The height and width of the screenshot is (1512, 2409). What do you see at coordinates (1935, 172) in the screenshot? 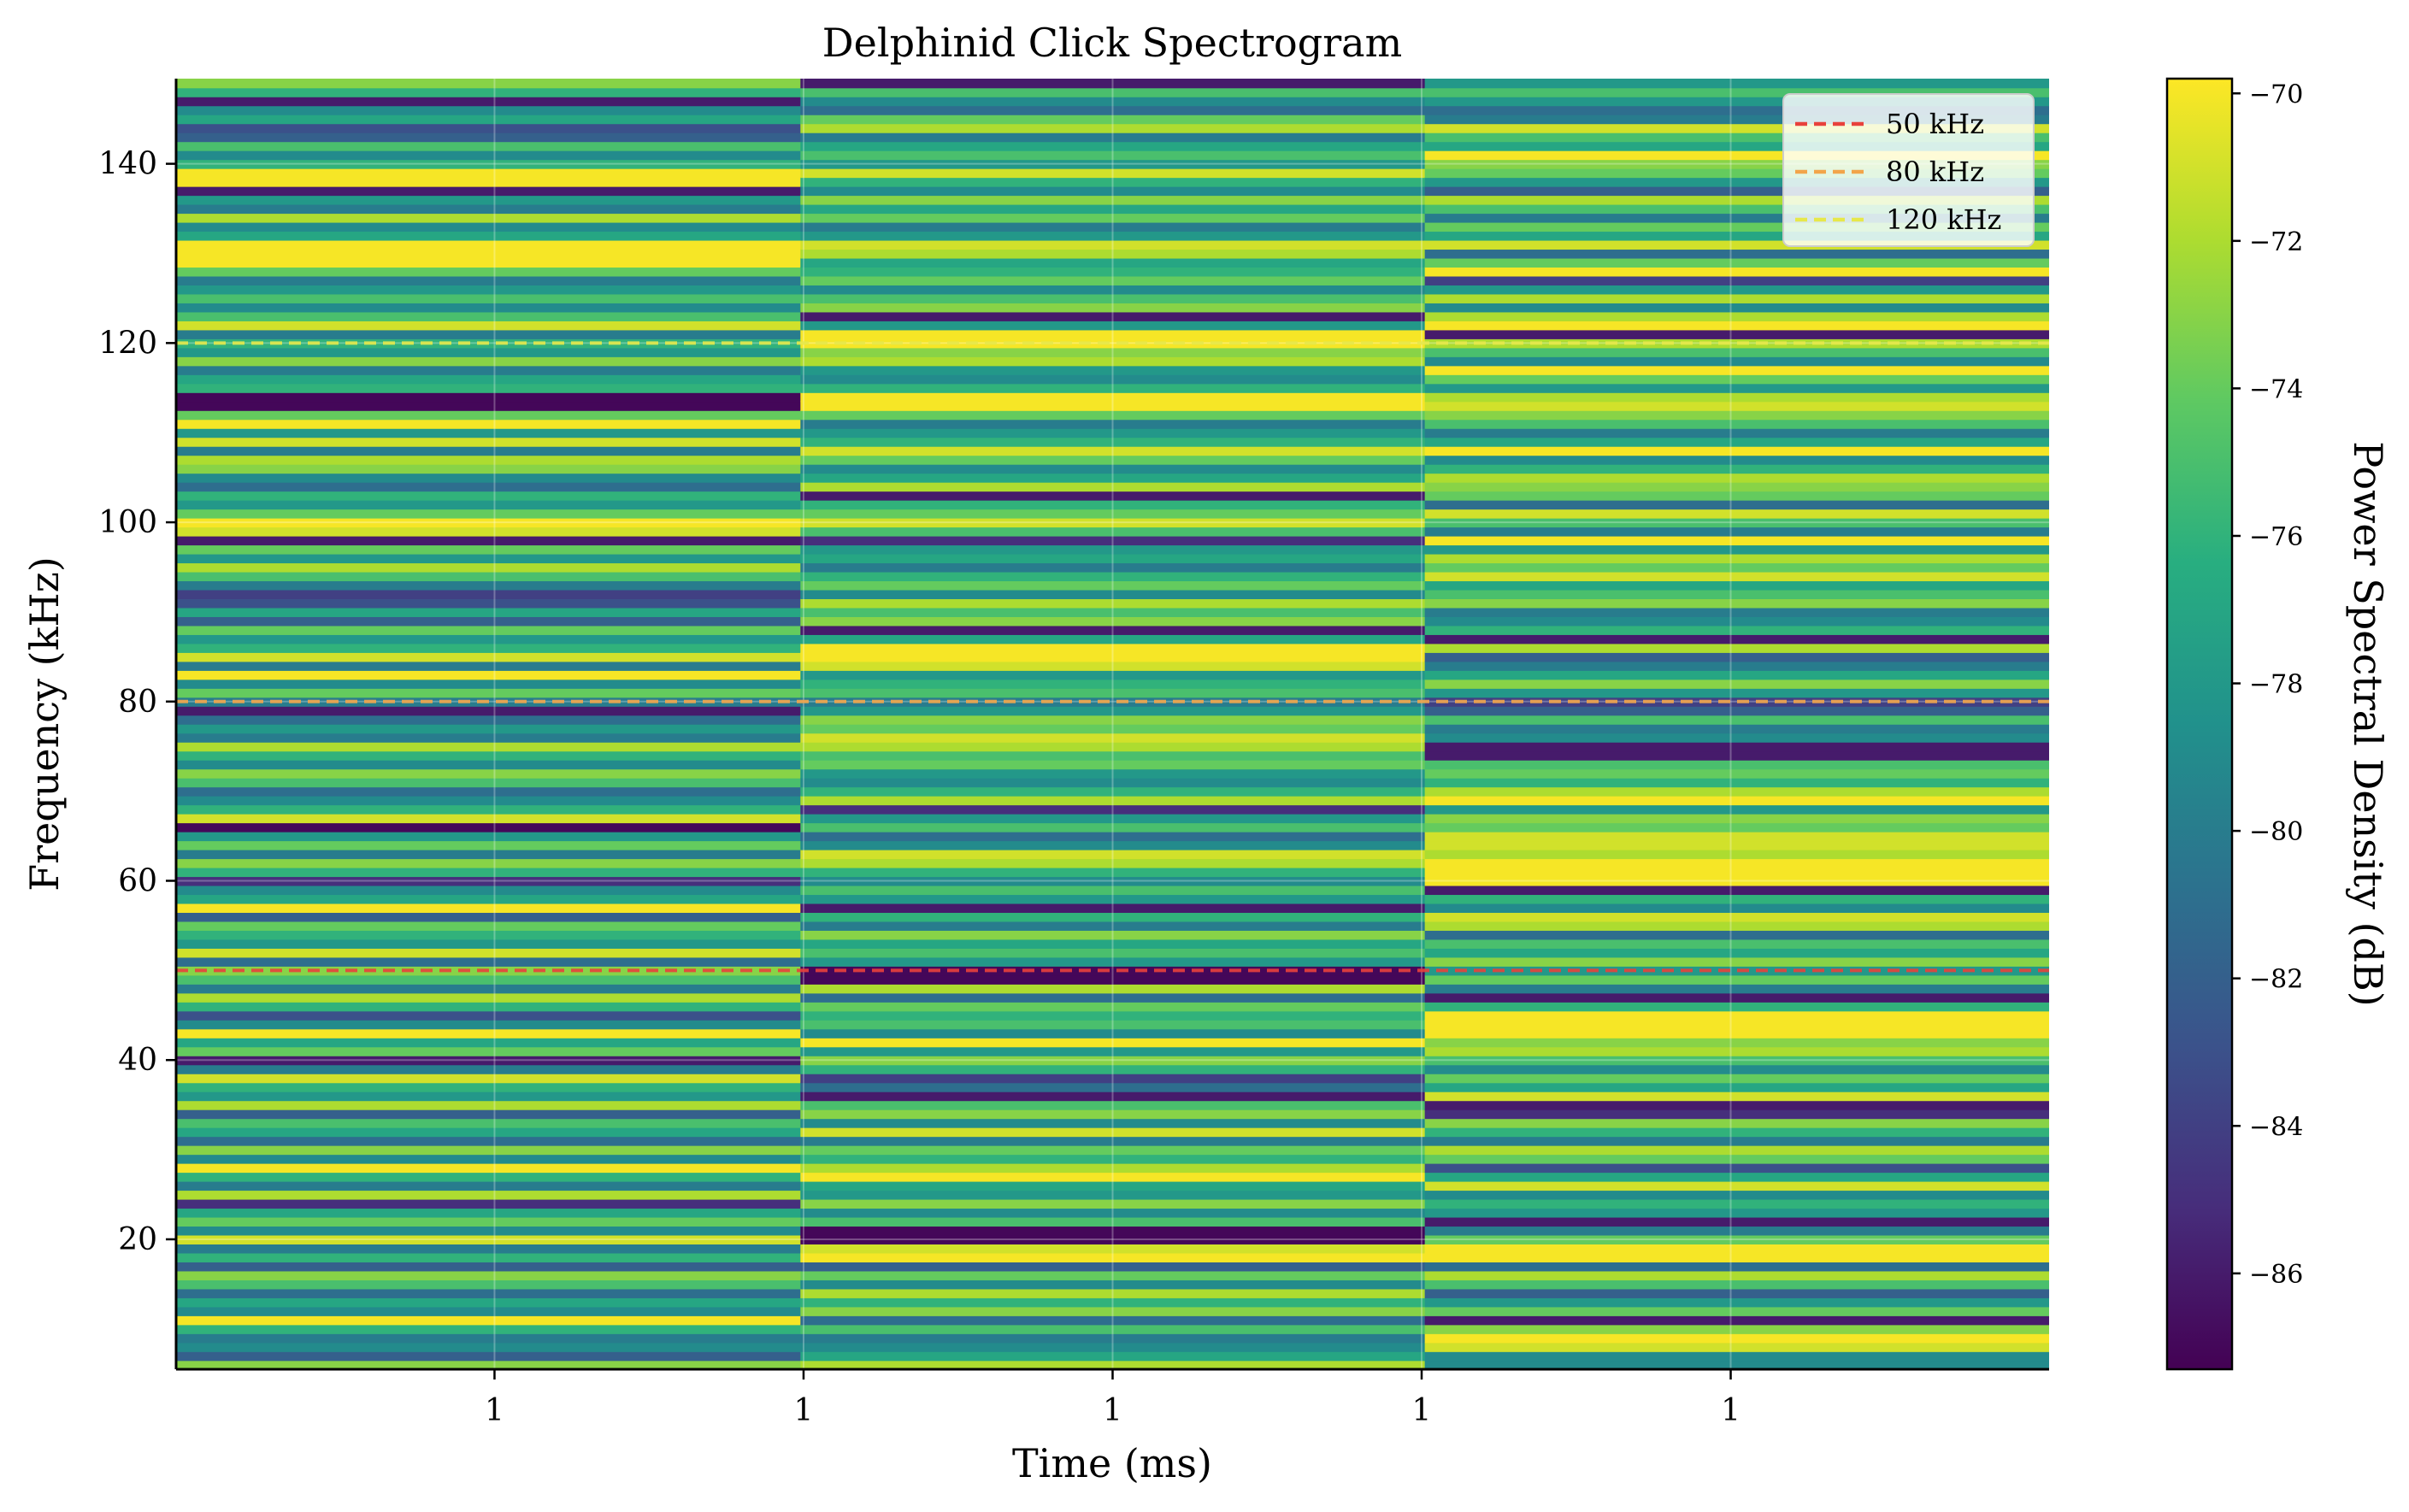
I see `legend-label: 80 kHz` at bounding box center [1935, 172].